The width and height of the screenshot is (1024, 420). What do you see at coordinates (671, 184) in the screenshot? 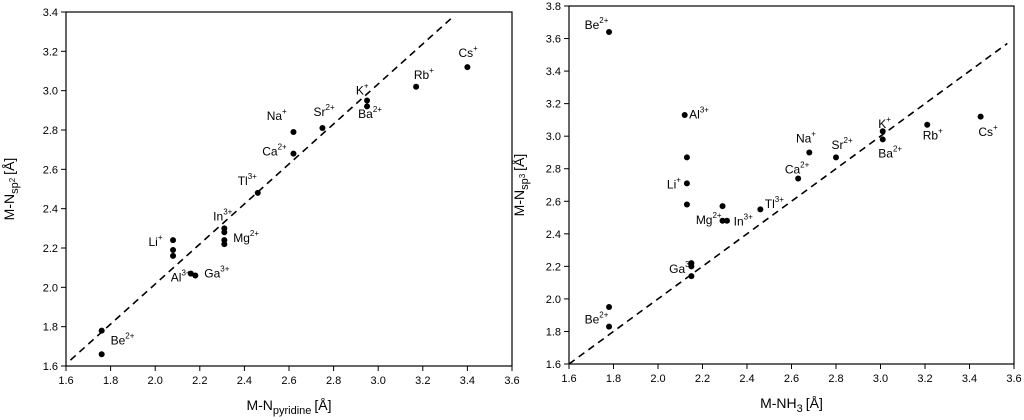
I see `ion-symbol: Li` at bounding box center [671, 184].